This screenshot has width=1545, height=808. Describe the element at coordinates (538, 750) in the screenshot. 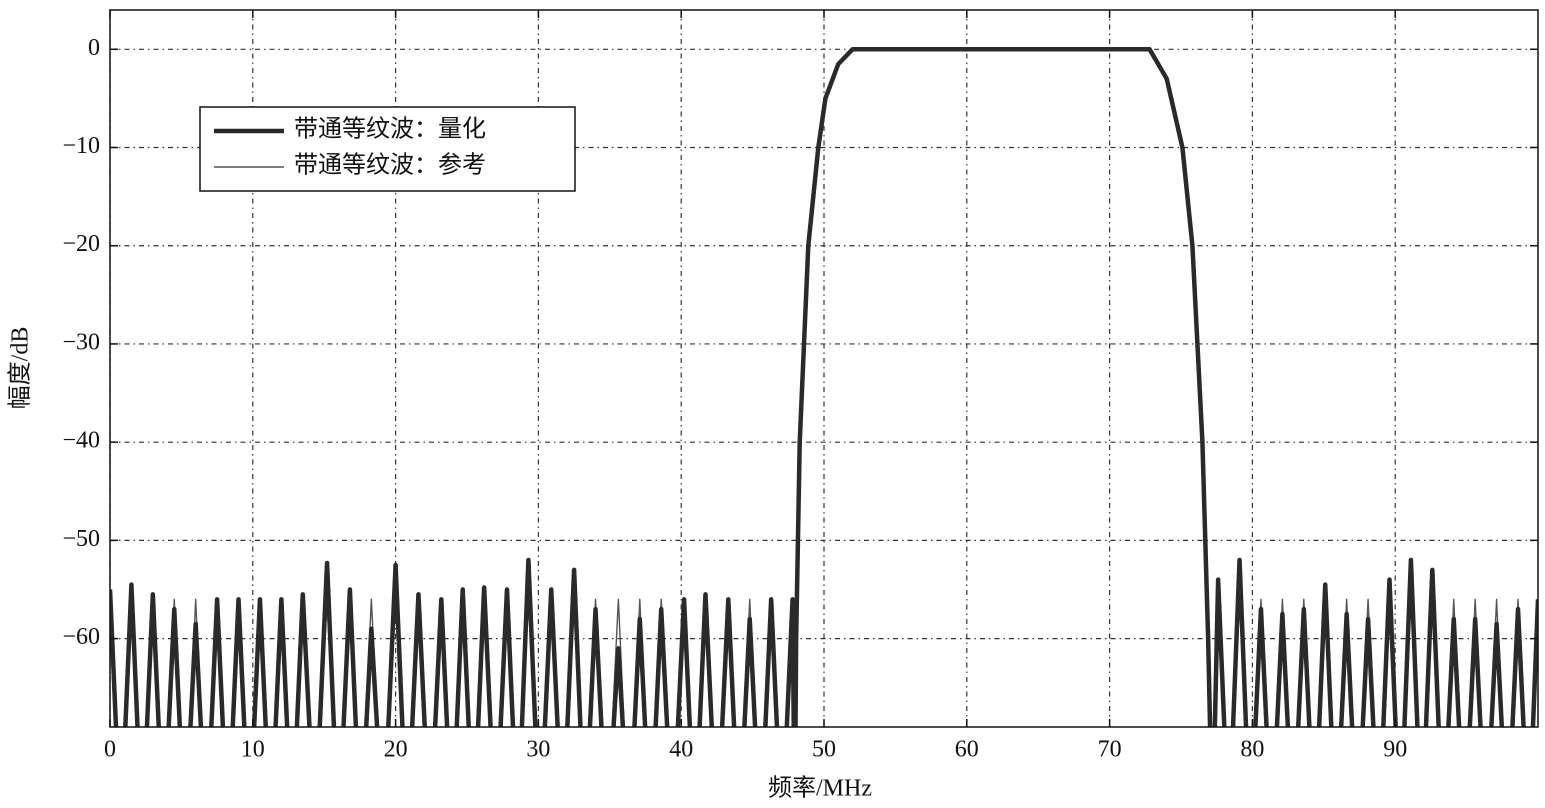

I see `x-tick-label: 30` at that location.